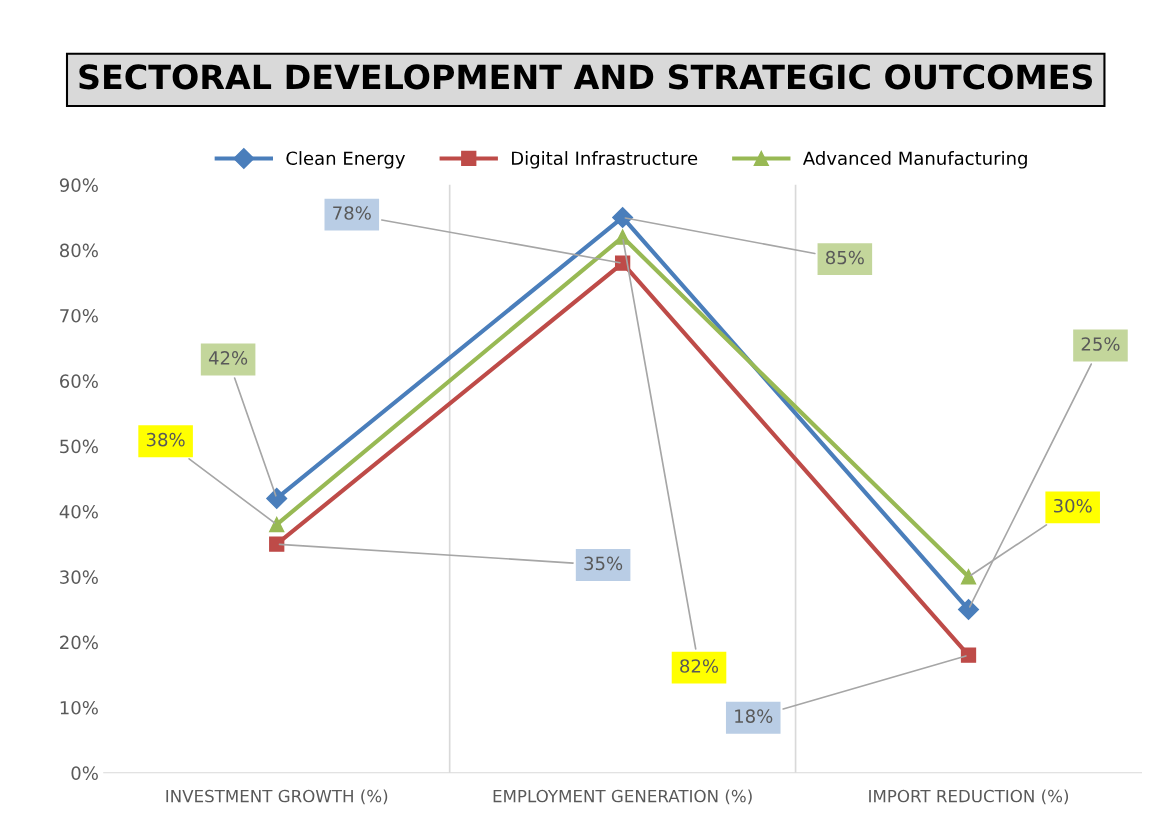  Describe the element at coordinates (754, 716) in the screenshot. I see `data-label: 18%` at that location.